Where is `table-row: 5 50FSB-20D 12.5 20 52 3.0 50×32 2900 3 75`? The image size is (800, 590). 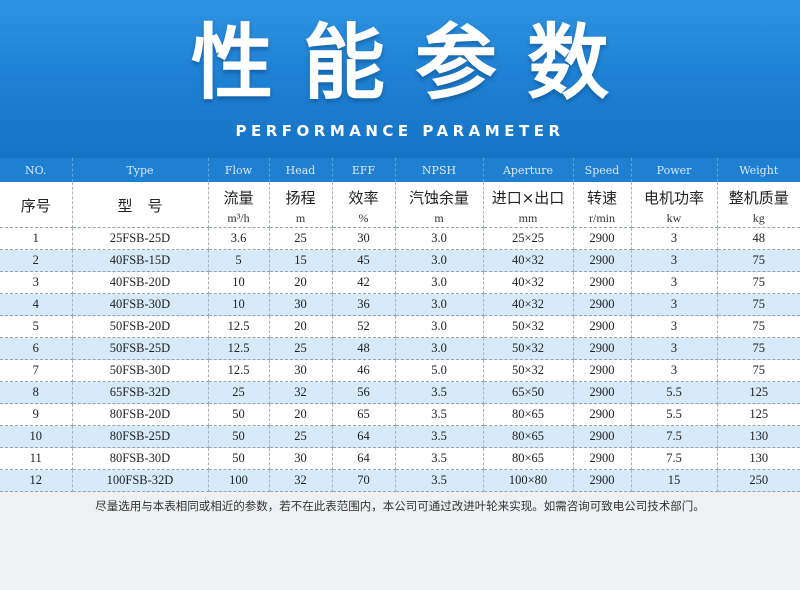
table-row: 5 50FSB-20D 12.5 20 52 3.0 50×32 2900 3 75 is located at coordinates (400, 326).